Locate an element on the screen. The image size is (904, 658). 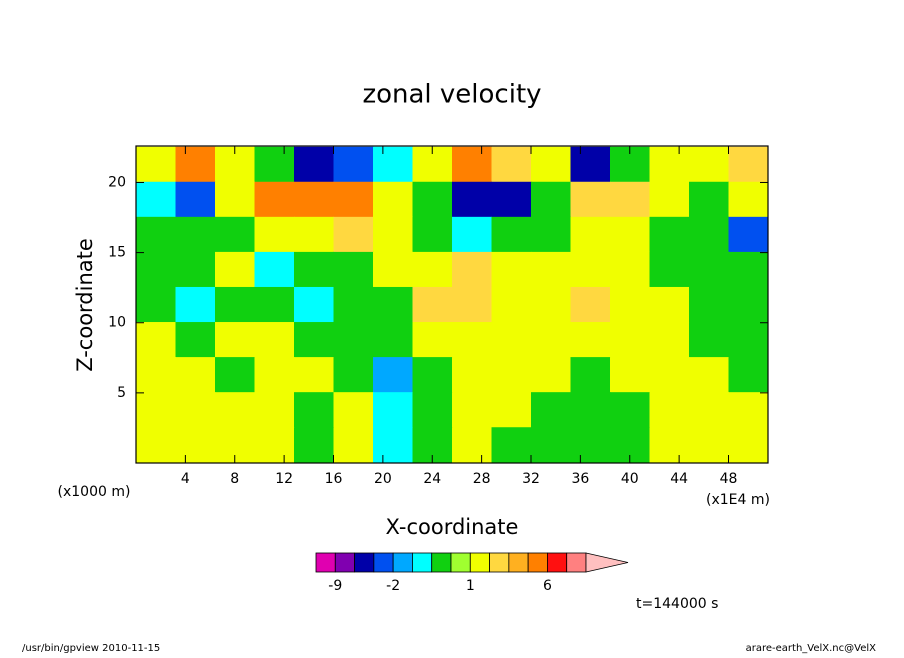
colorbar-tick-label: -2 is located at coordinates (393, 586).